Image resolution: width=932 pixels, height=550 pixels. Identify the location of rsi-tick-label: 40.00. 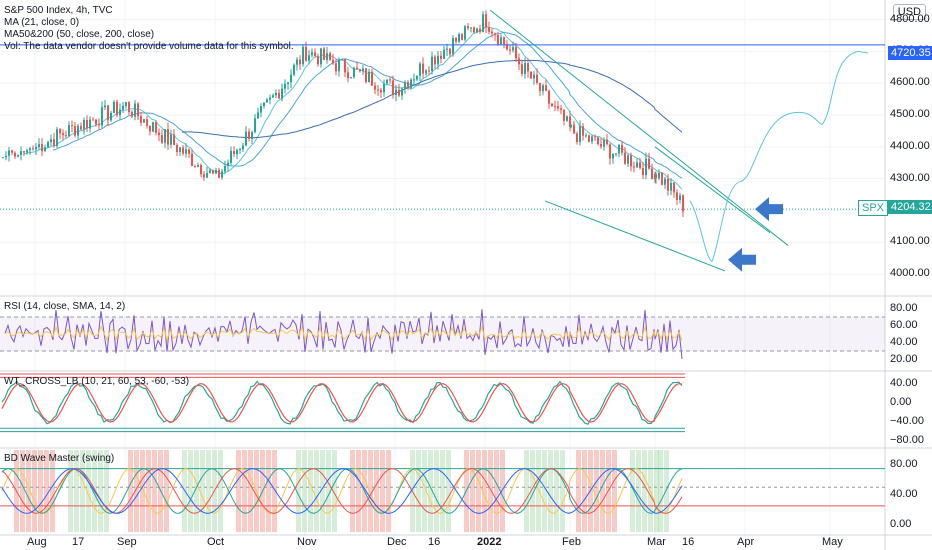
(904, 341).